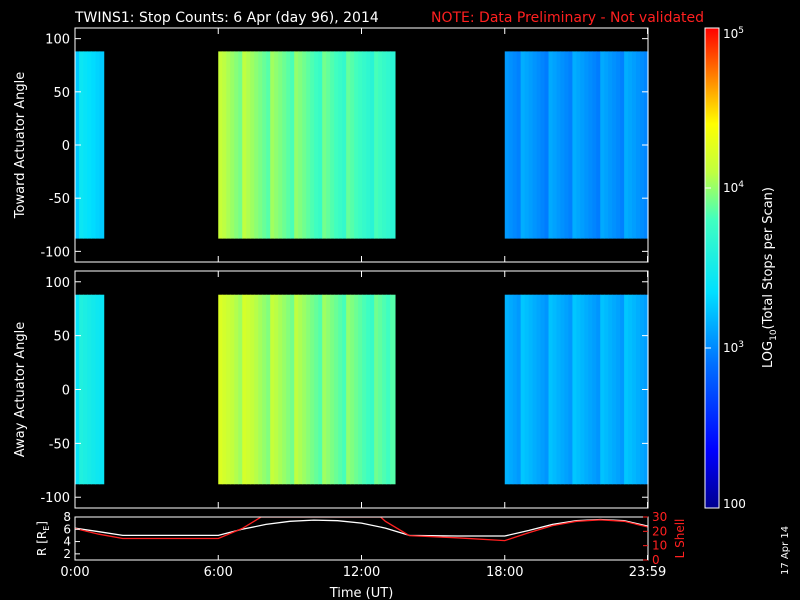 The height and width of the screenshot is (600, 800). What do you see at coordinates (67, 554) in the screenshot?
I see `radius-tick-label: 2` at bounding box center [67, 554].